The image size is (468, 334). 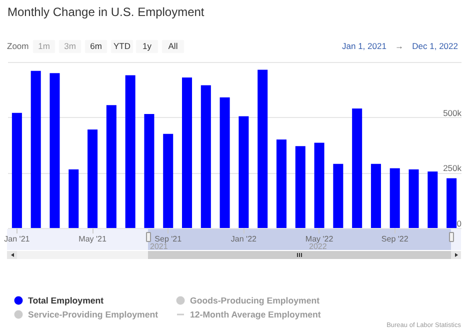 I want to click on zoom-button: 1y, so click(x=147, y=46).